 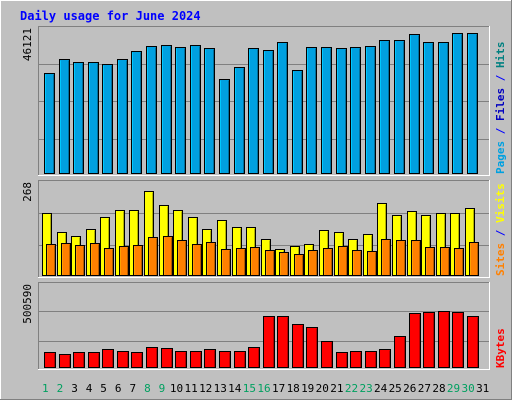 I want to click on panel-3-legend-part: KBytes, so click(x=500, y=348).